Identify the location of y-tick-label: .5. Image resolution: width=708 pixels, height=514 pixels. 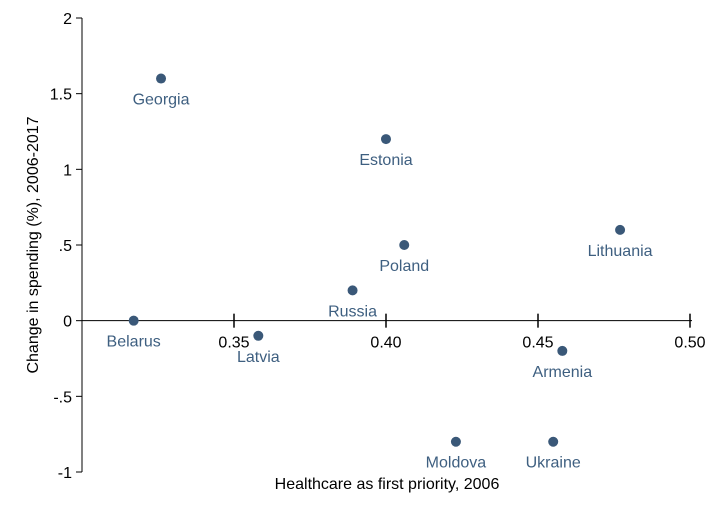
(65, 246).